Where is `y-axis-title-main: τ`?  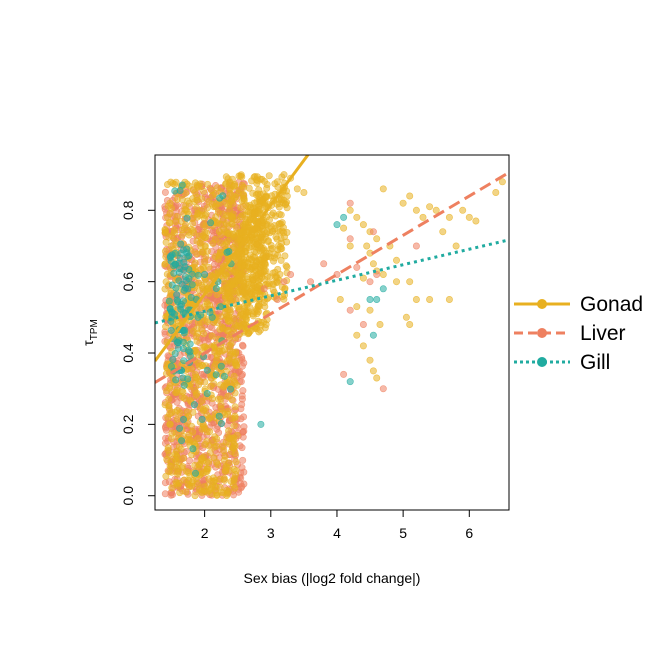
y-axis-title-main: τ is located at coordinates (88, 343).